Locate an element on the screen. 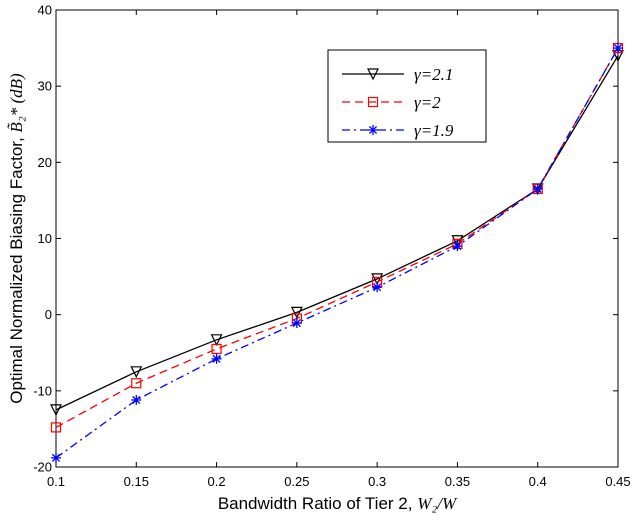 The height and width of the screenshot is (521, 634). legend-entry-1: γ=2.1 is located at coordinates (397, 74).